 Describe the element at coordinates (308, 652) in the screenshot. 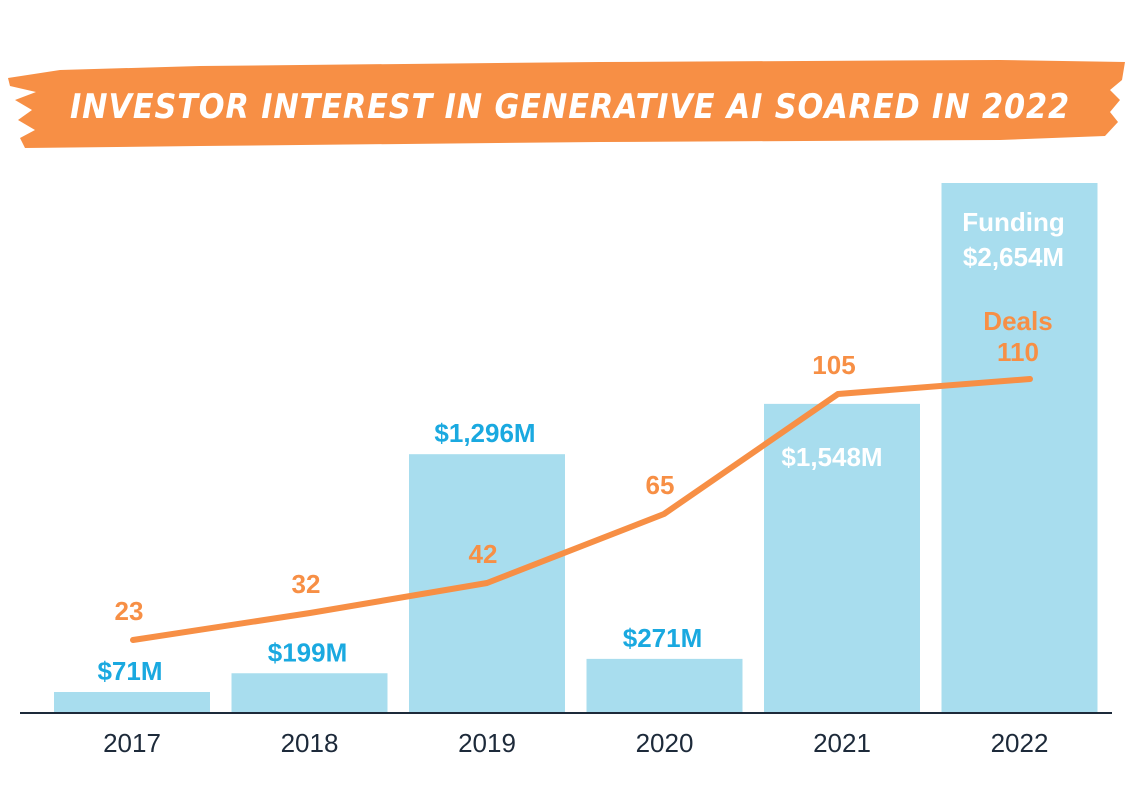

I see `funding-label-2018: $199M` at that location.